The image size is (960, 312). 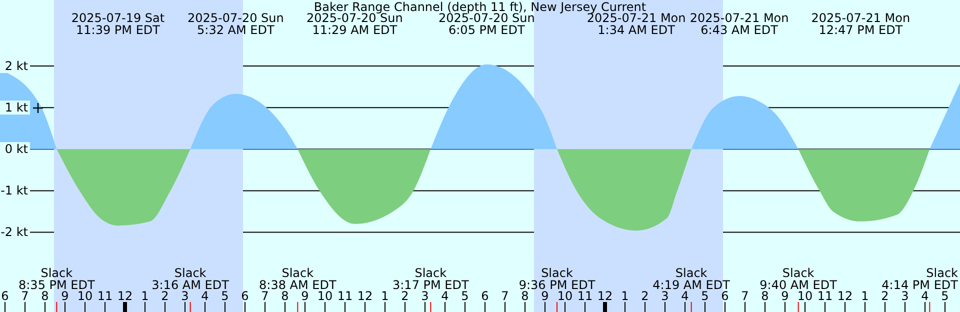 What do you see at coordinates (298, 279) in the screenshot?
I see `annotation: Slack 8:38 AM EDT` at bounding box center [298, 279].